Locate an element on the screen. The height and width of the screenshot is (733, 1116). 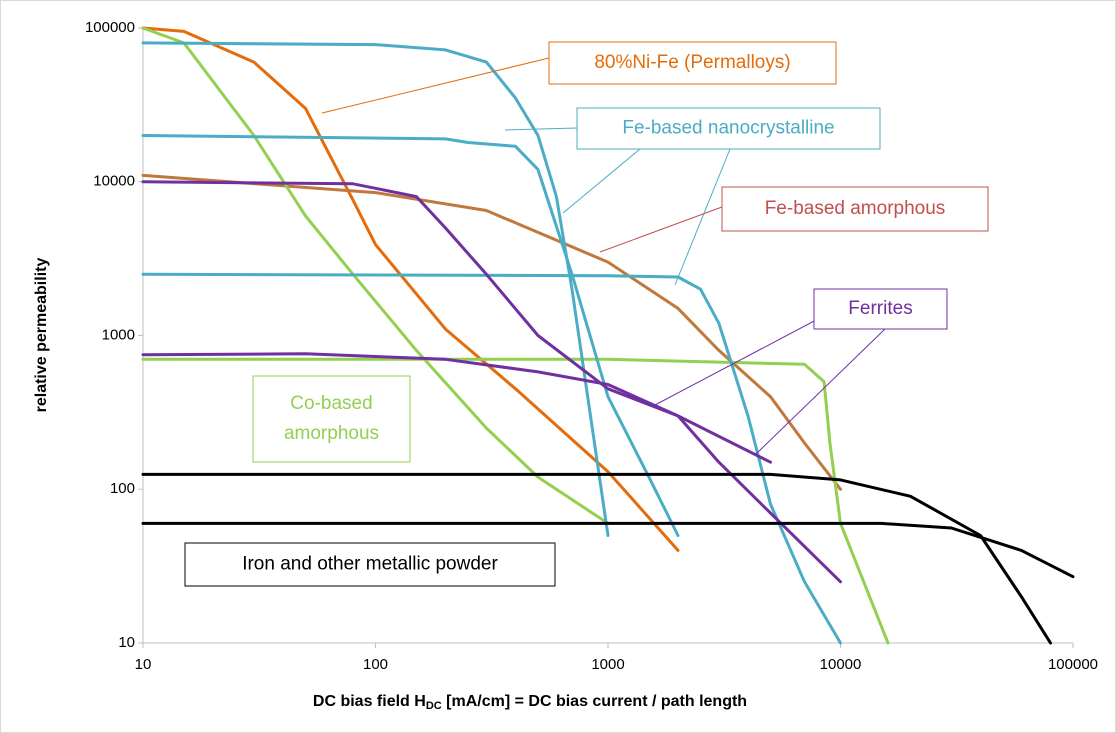
annotation-text: Ferrites is located at coordinates (880, 308).